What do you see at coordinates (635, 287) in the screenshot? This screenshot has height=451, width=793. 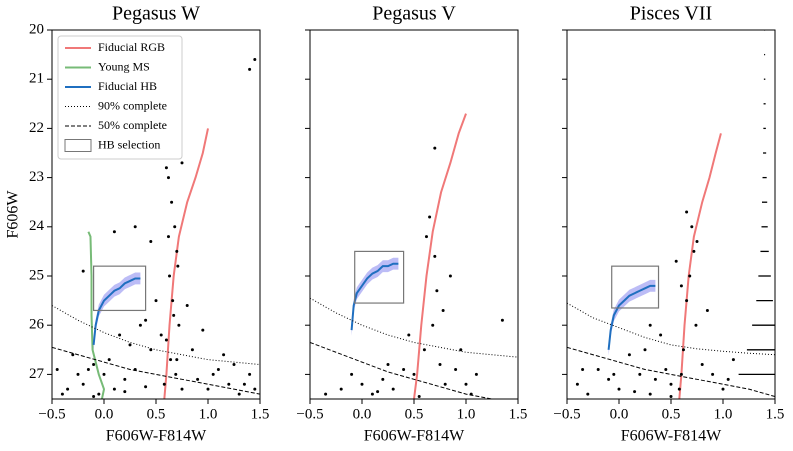 I see `hb-selection-box` at bounding box center [635, 287].